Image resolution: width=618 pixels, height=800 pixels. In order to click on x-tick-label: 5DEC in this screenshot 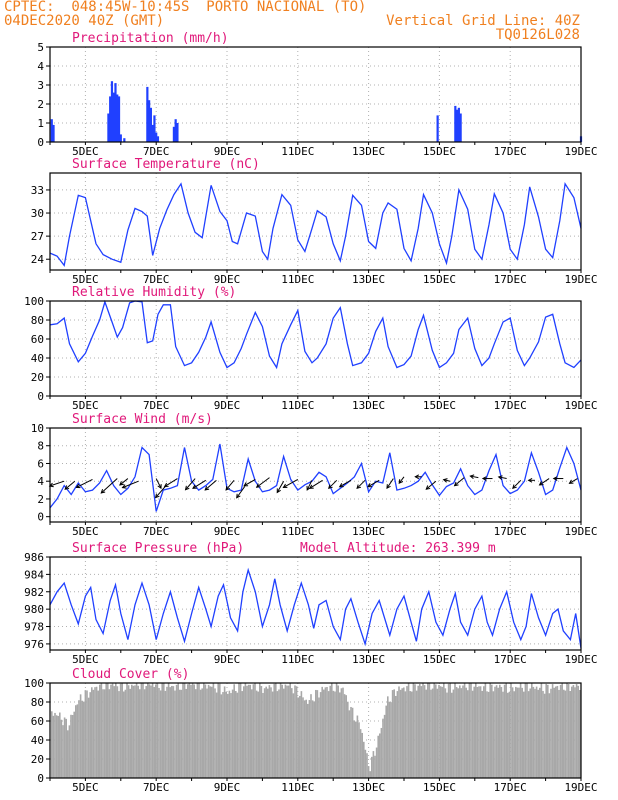, I will do `click(85, 405)`.